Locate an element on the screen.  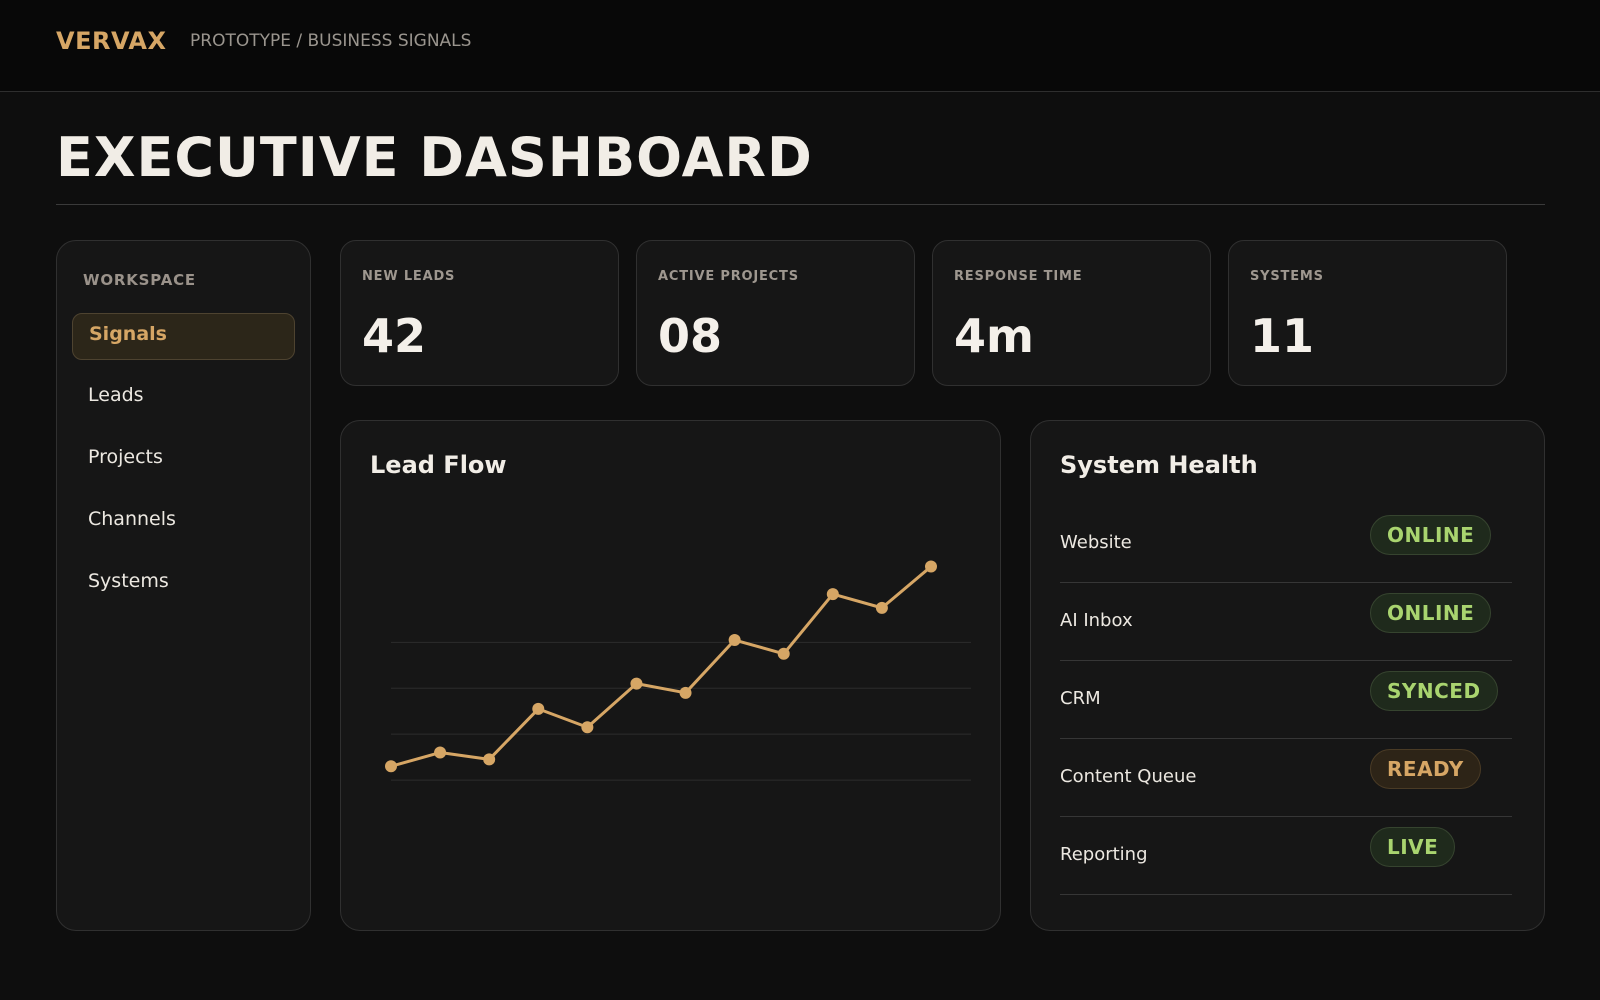
brand-logo: VERVAX is located at coordinates (111, 41).